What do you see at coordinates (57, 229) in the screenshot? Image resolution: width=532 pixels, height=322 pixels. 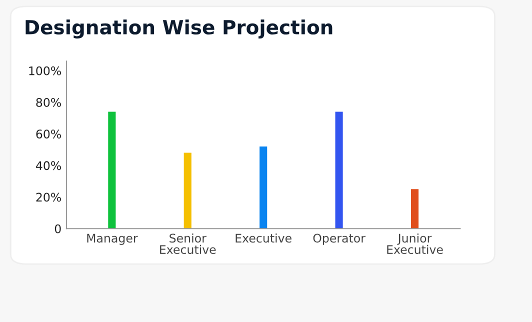 I see `y-tick-label: 0` at bounding box center [57, 229].